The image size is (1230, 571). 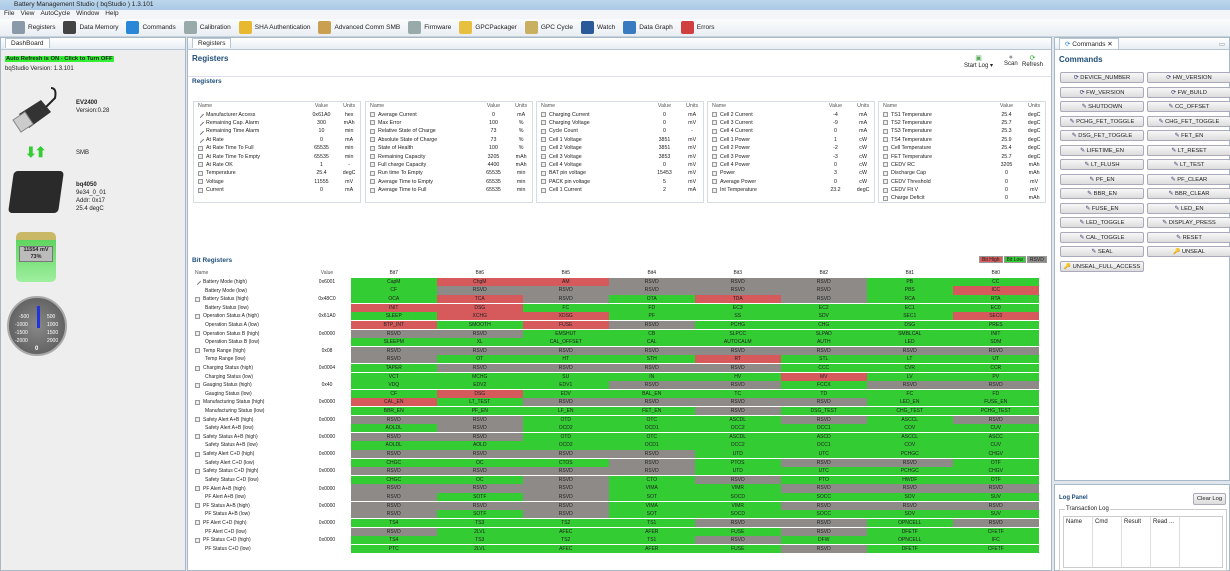 I want to click on bit-cell: SOCD, so click(x=738, y=497).